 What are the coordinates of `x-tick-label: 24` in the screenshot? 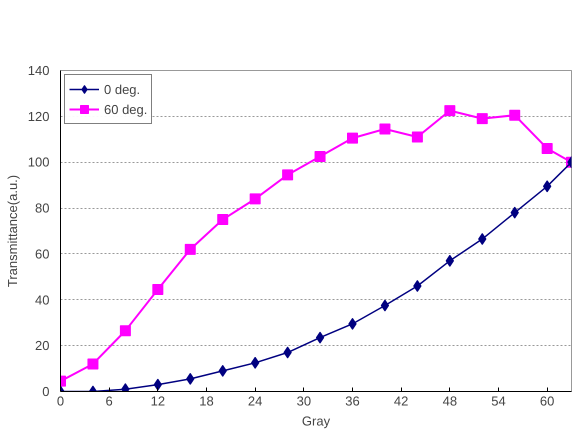 It's located at (255, 401).